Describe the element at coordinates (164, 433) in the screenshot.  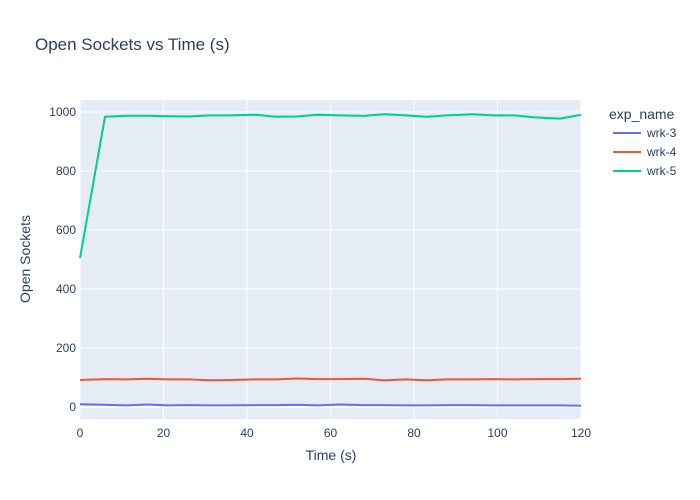
I see `x-tick-label: 20` at that location.